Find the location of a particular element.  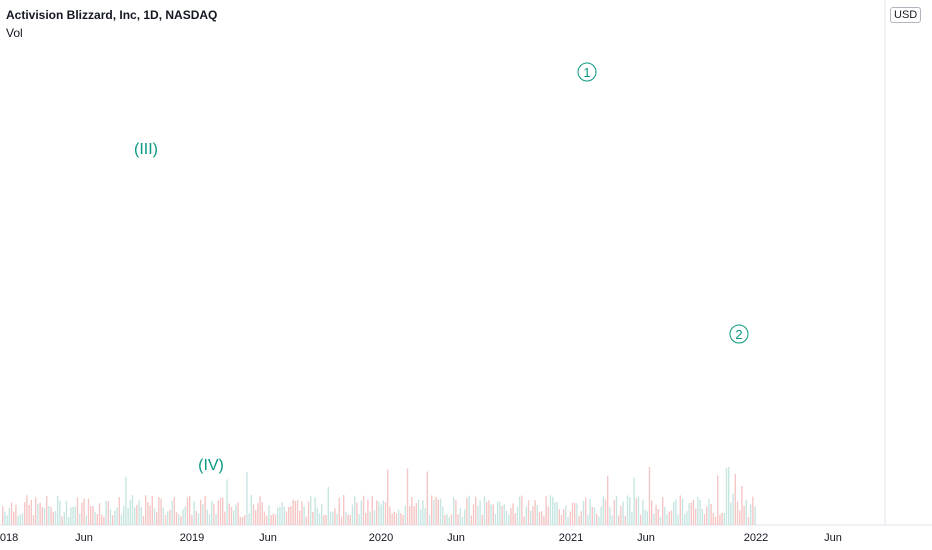

time-tick-label: 2021 is located at coordinates (571, 538).